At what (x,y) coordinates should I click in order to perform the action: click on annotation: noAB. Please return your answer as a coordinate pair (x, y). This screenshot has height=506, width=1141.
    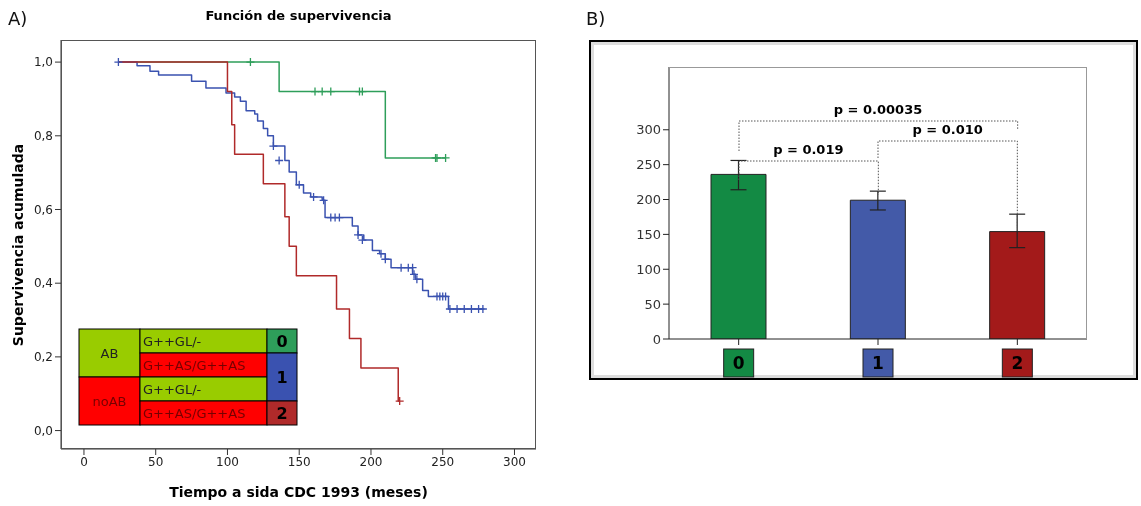
    Looking at the image, I should click on (109, 401).